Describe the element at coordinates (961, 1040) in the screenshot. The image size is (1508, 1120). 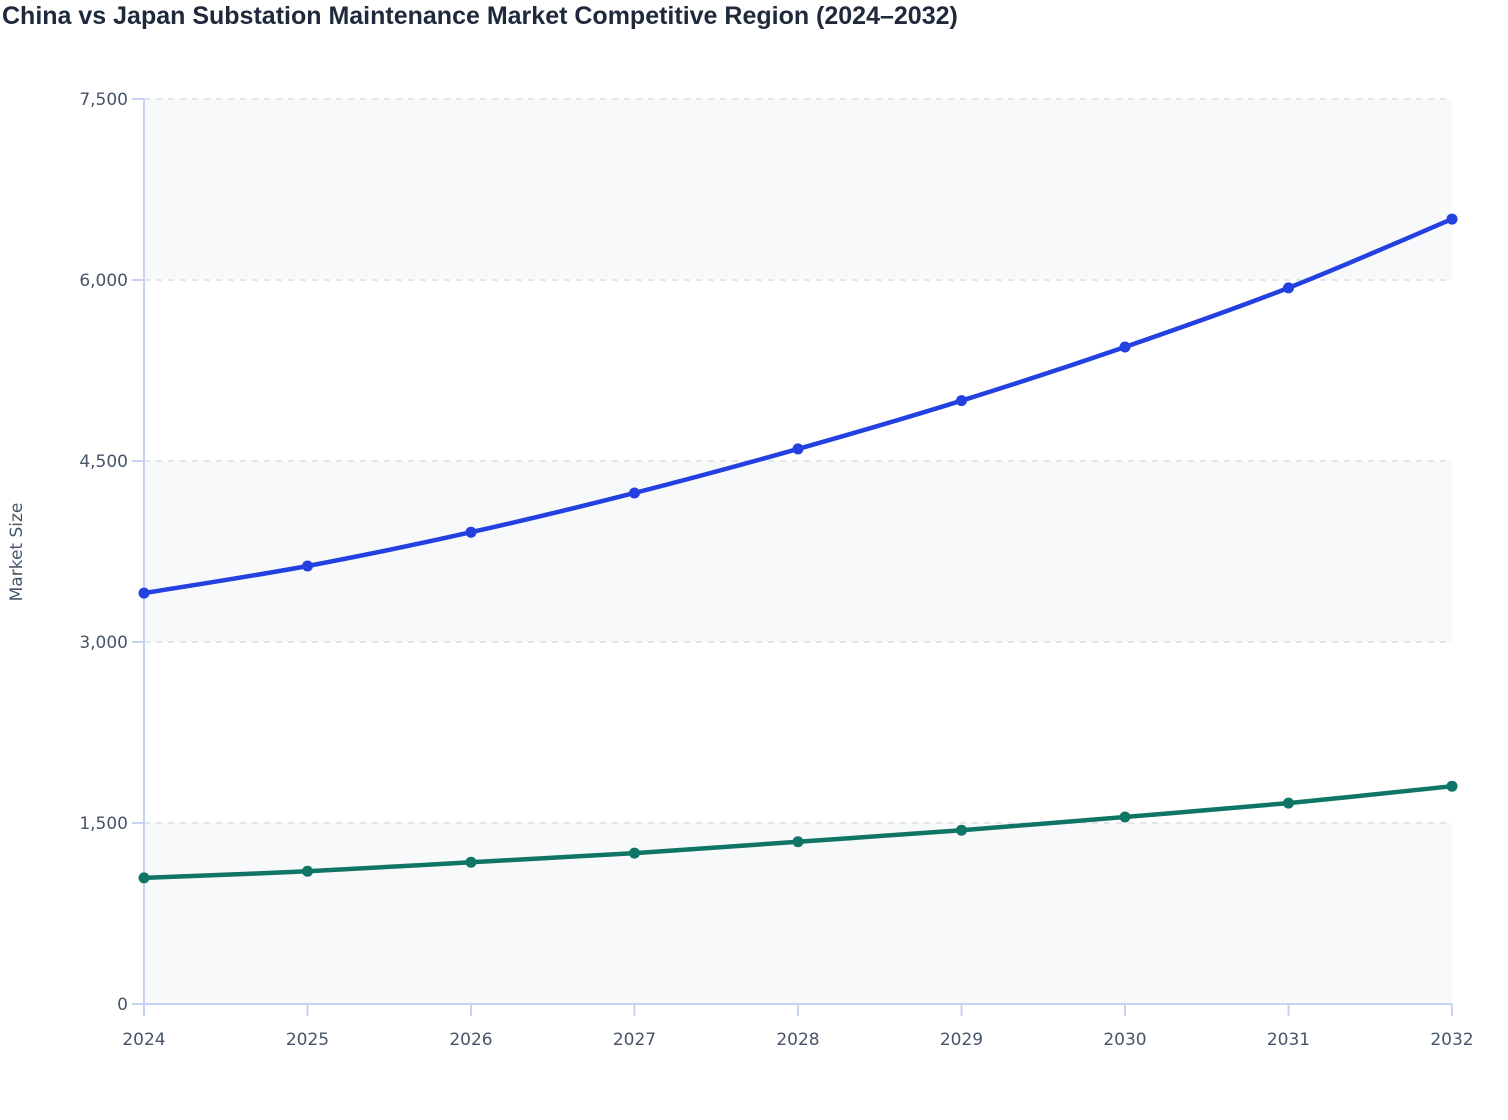
I see `x-tick-label: 2029` at that location.